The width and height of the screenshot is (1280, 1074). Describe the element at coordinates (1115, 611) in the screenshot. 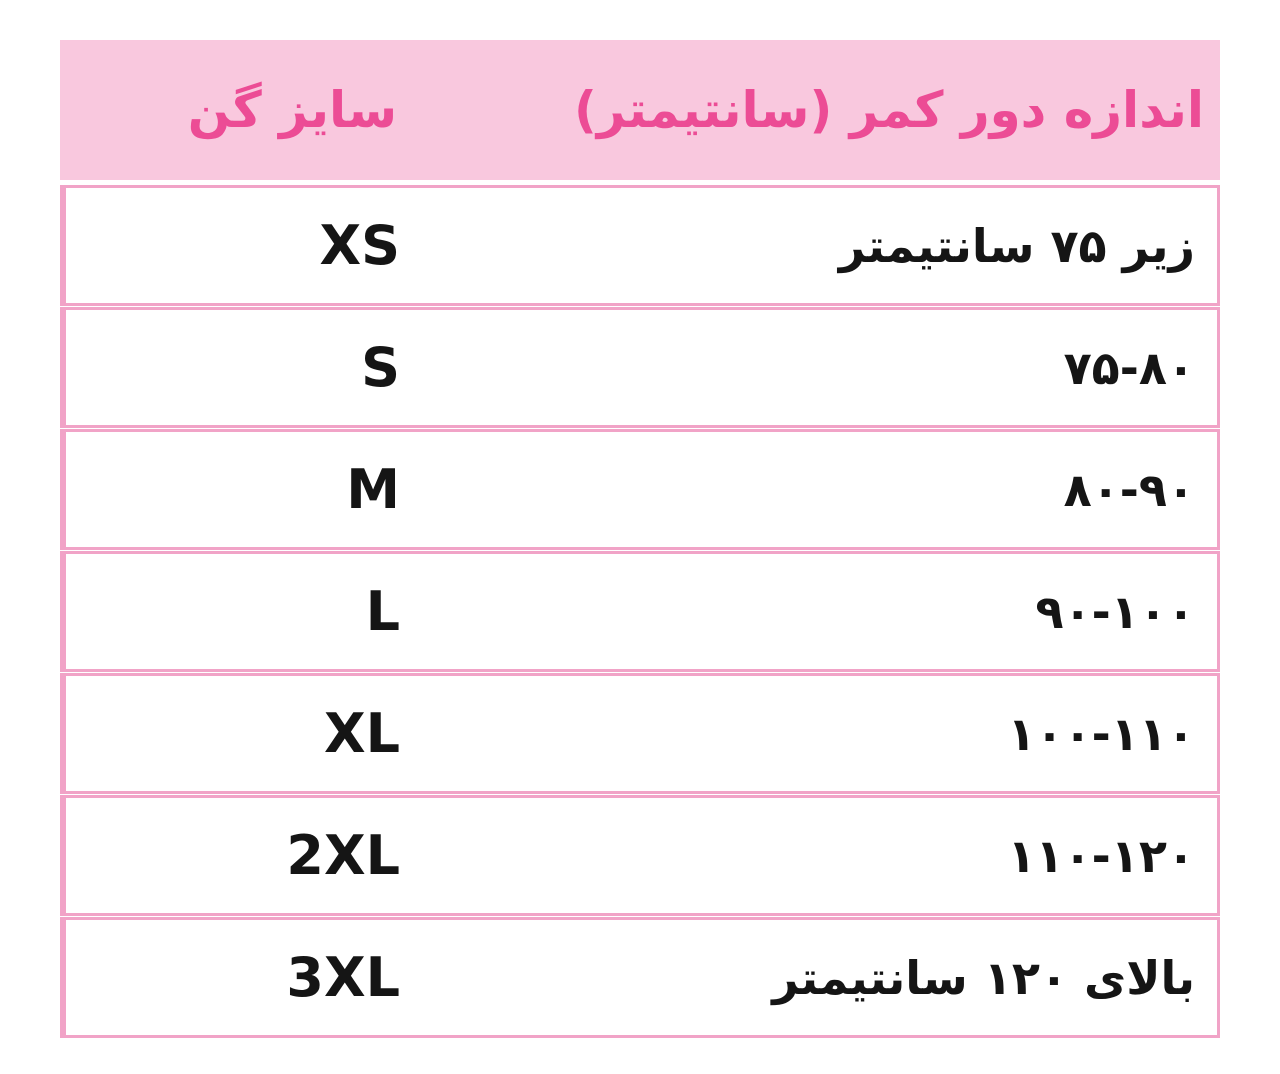

I see `waist-measure-cell: ۹۰-۱۰۰` at that location.